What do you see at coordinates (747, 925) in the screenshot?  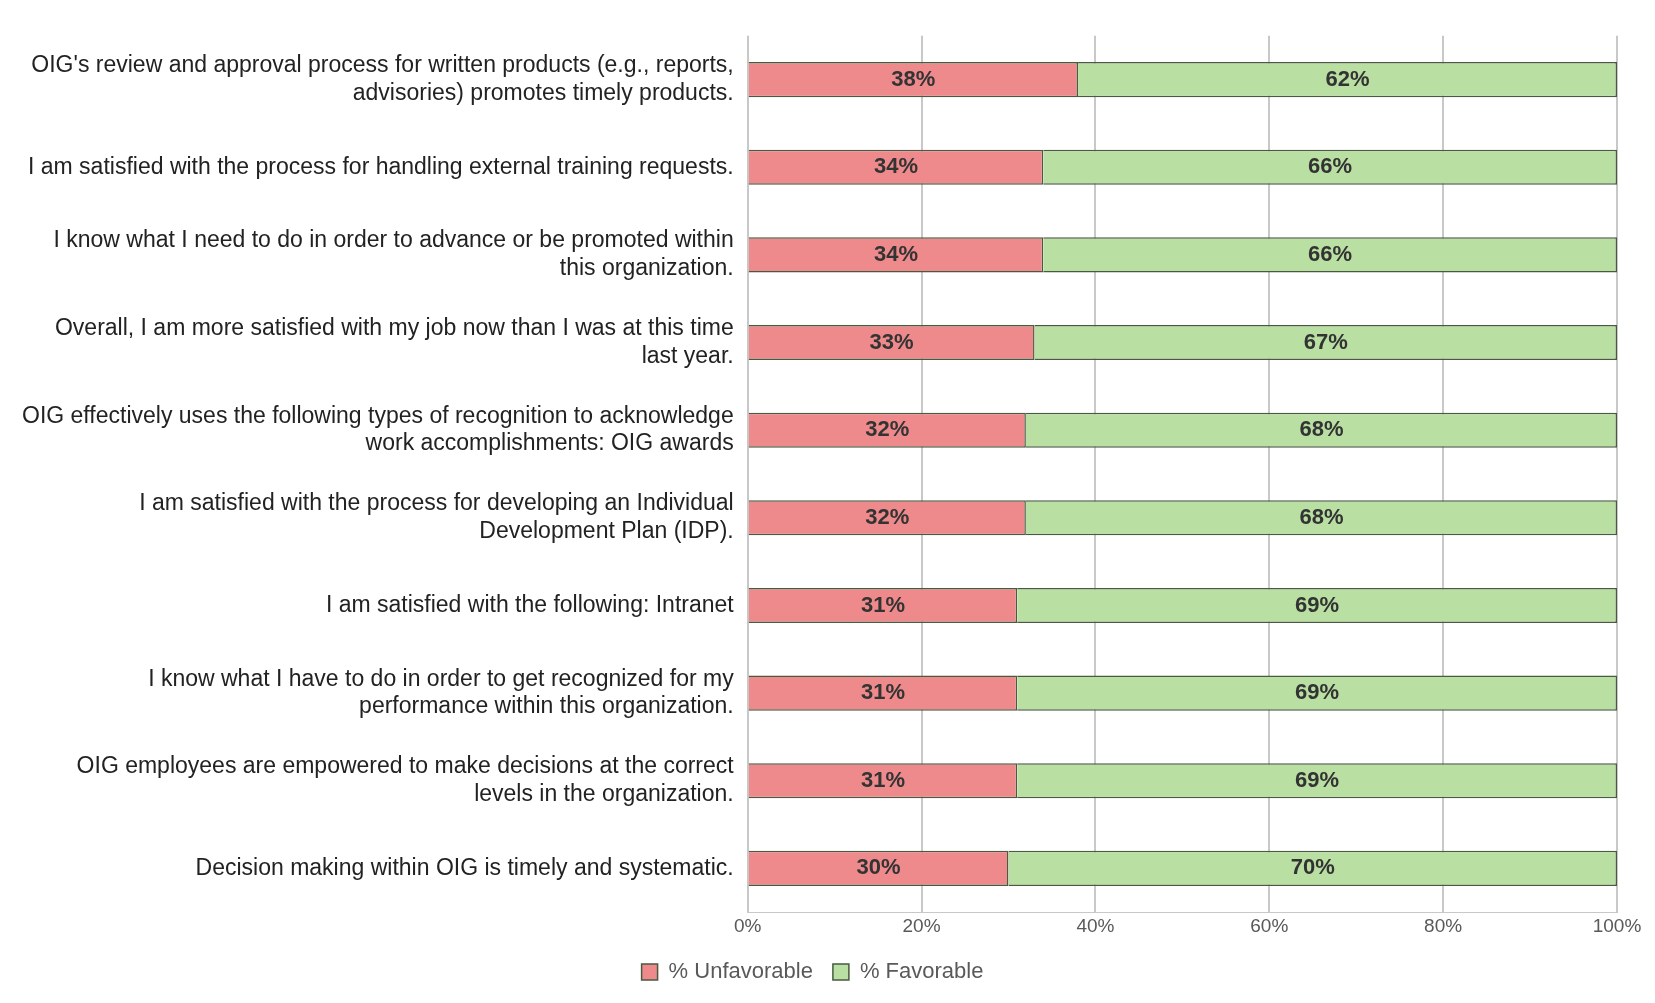 I see `x-tick-label: 0%` at bounding box center [747, 925].